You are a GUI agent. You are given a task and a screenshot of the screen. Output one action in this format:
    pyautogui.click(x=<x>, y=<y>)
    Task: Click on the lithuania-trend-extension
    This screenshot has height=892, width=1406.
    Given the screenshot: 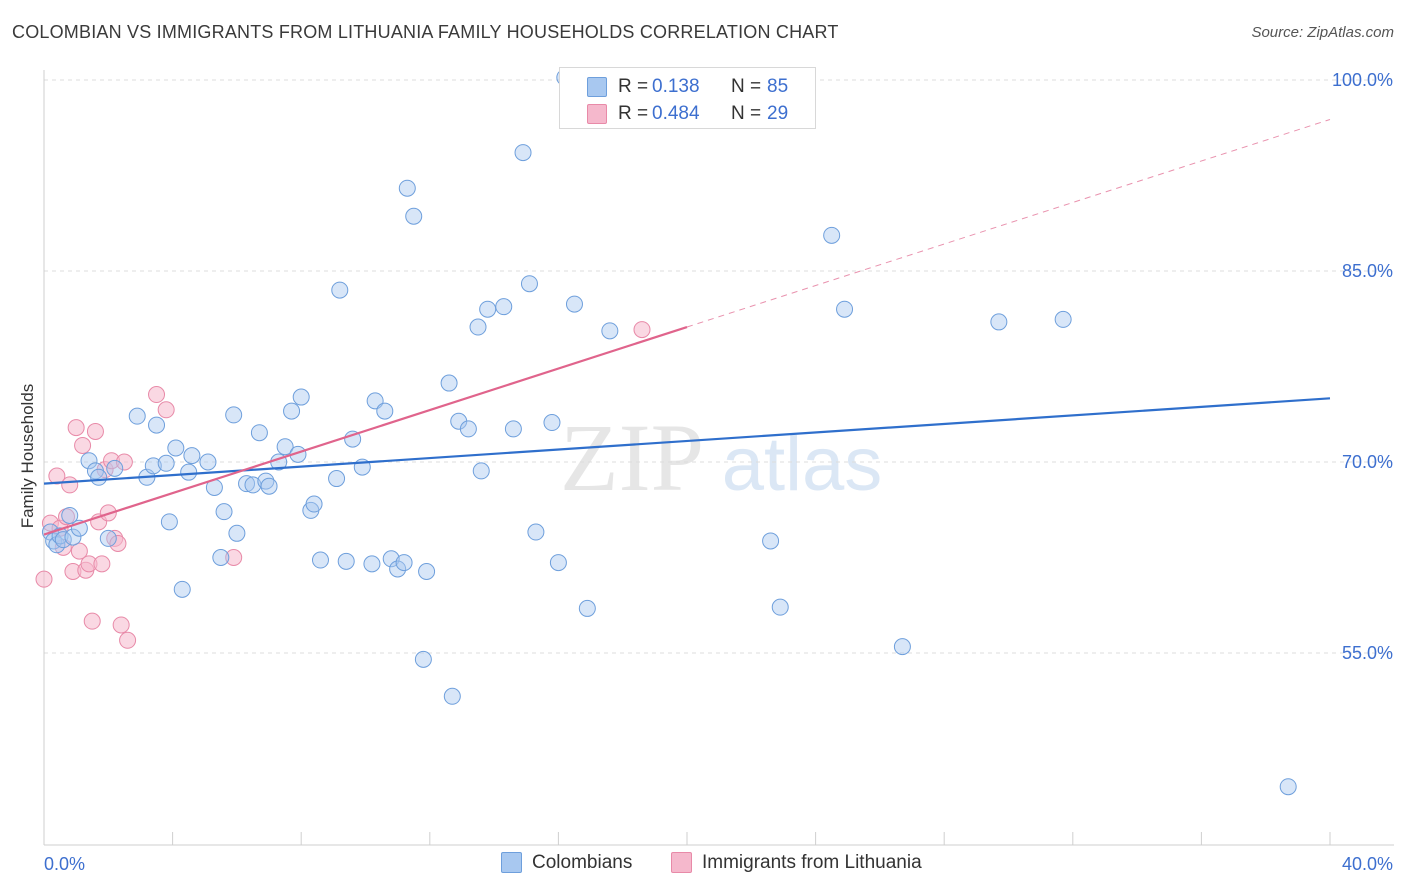 What is the action you would take?
    pyautogui.click(x=1008, y=223)
    